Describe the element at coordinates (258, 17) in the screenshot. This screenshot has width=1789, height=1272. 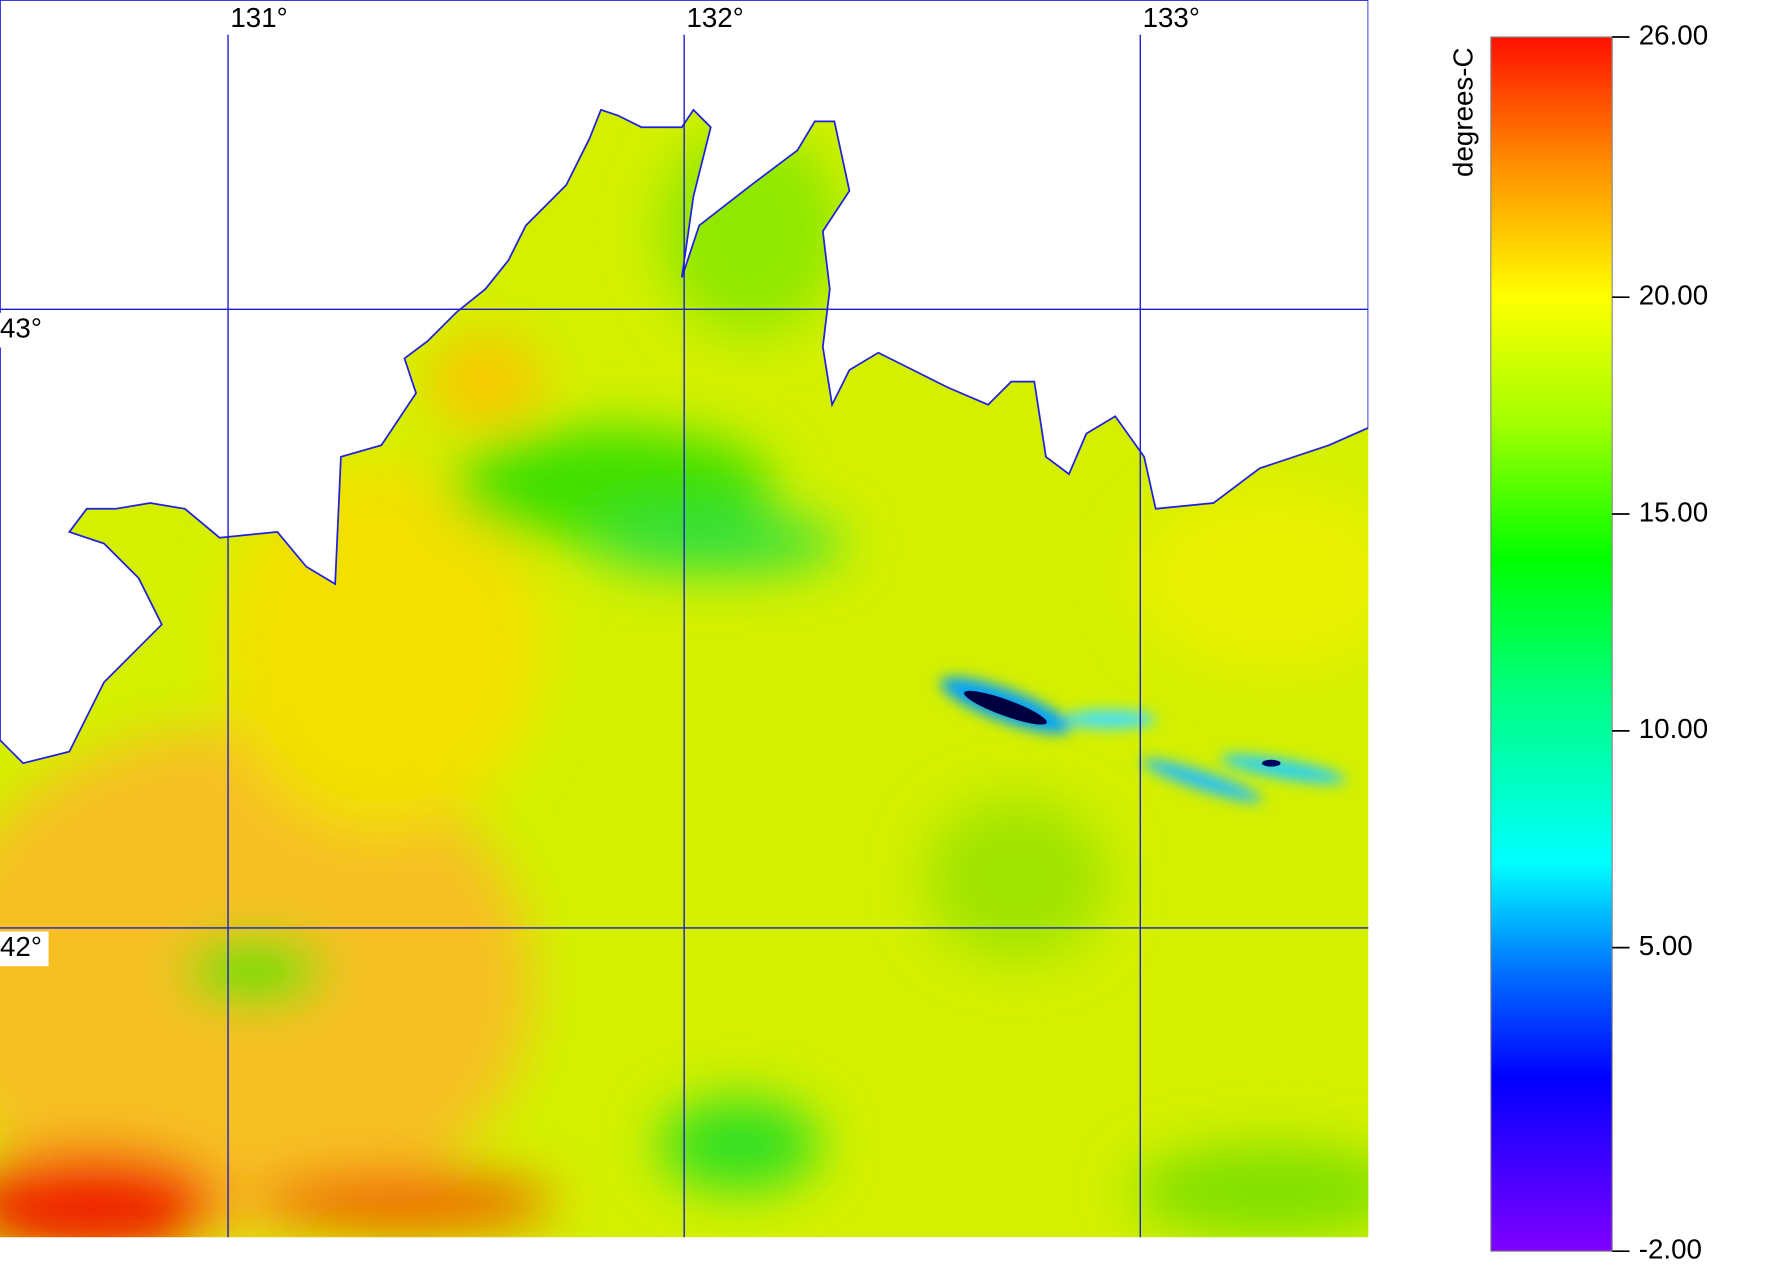
I see `longitude-label: 131°` at that location.